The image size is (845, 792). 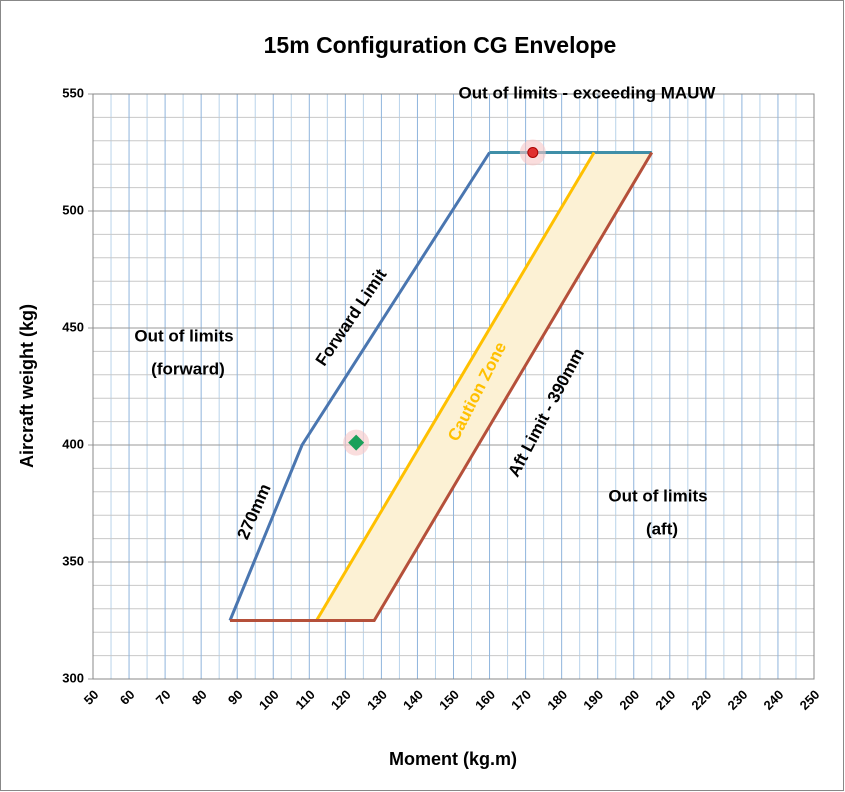 What do you see at coordinates (73, 209) in the screenshot?
I see `y-tick-label: 500` at bounding box center [73, 209].